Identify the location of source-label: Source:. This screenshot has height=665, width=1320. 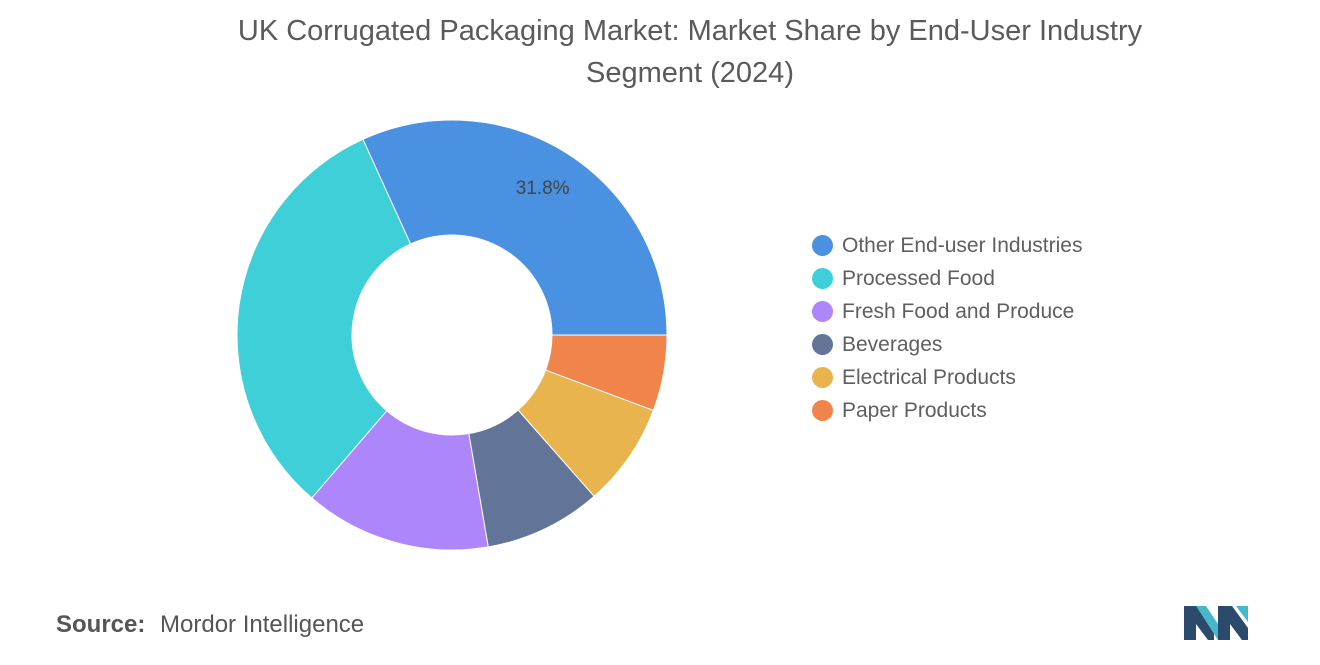
(101, 624).